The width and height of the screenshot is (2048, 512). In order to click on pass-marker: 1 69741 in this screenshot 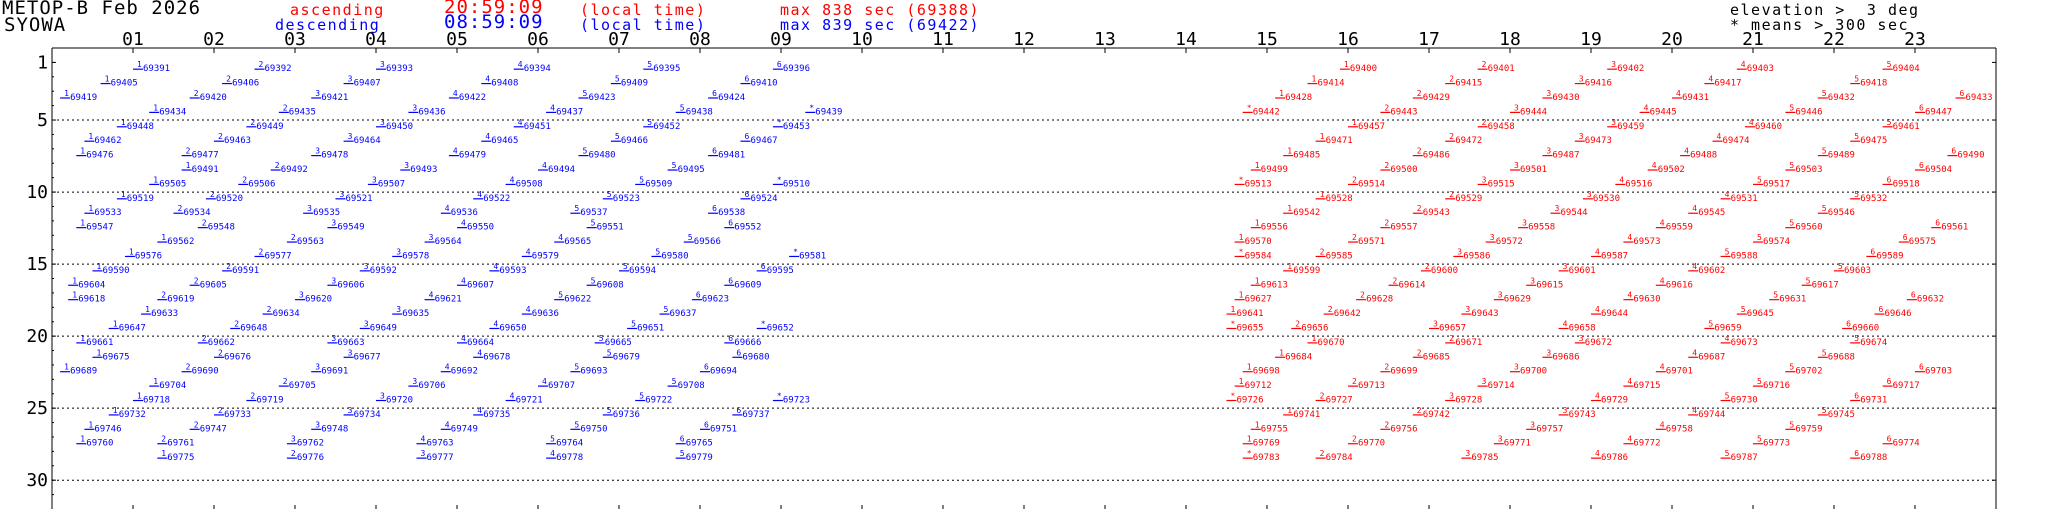, I will do `click(1301, 413)`.